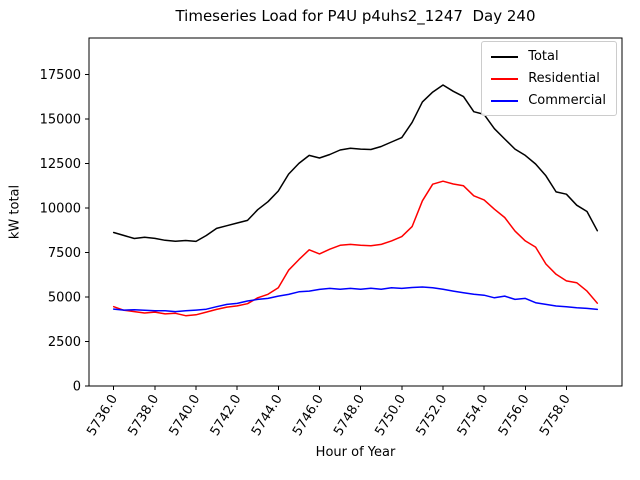  Describe the element at coordinates (60, 119) in the screenshot. I see `y-tick-label: 15000` at that location.